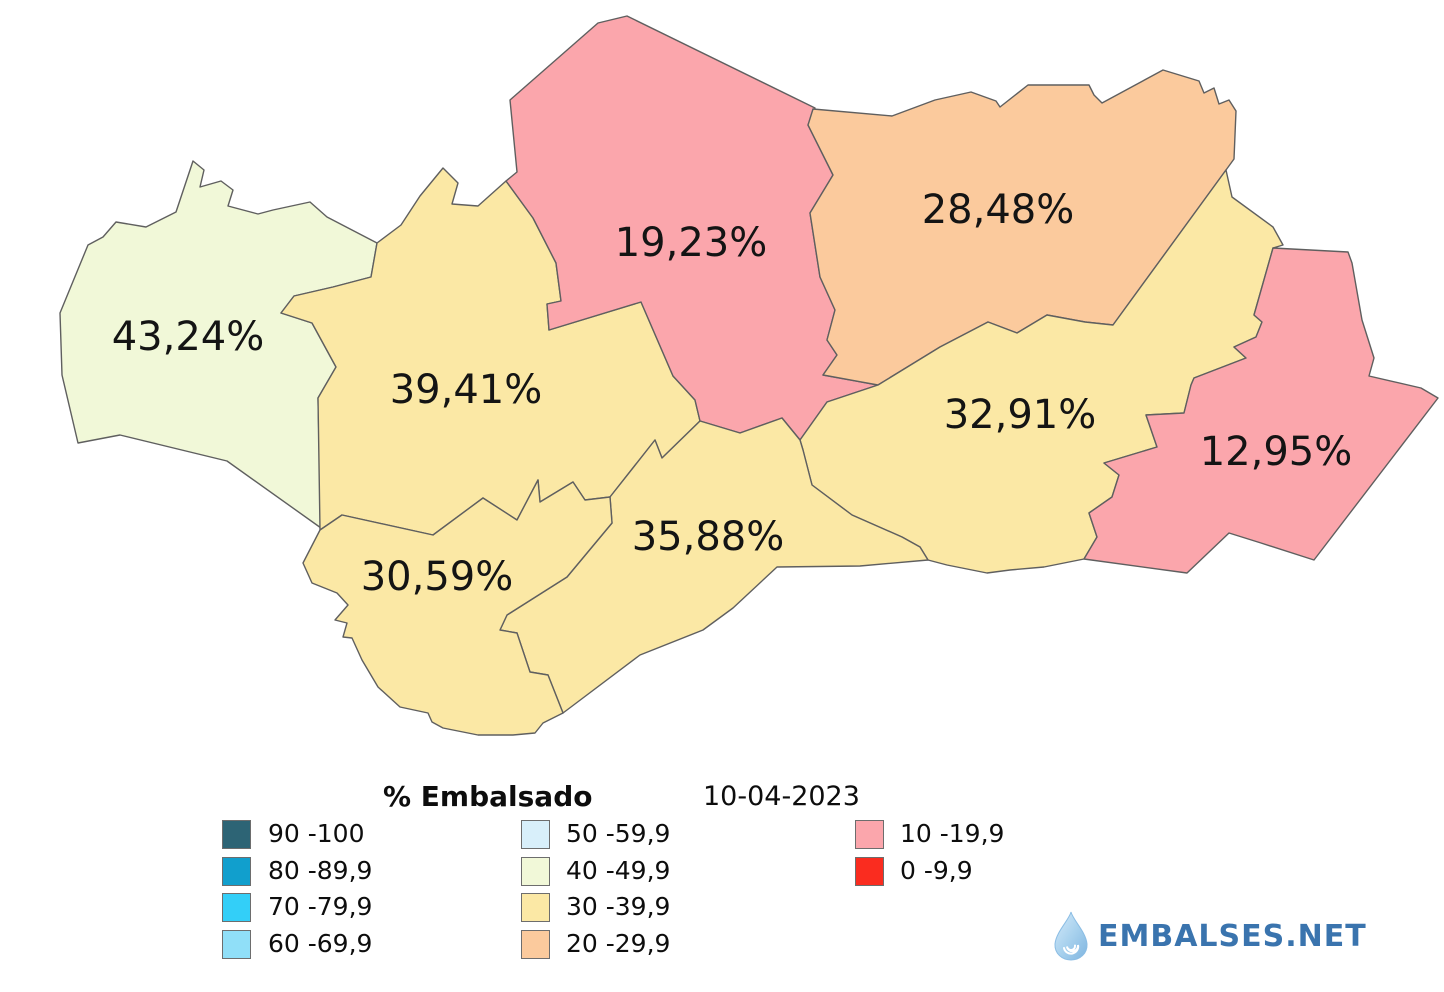 The height and width of the screenshot is (992, 1444). What do you see at coordinates (320, 943) in the screenshot?
I see `legend-range-label: 60 -69,9` at bounding box center [320, 943].